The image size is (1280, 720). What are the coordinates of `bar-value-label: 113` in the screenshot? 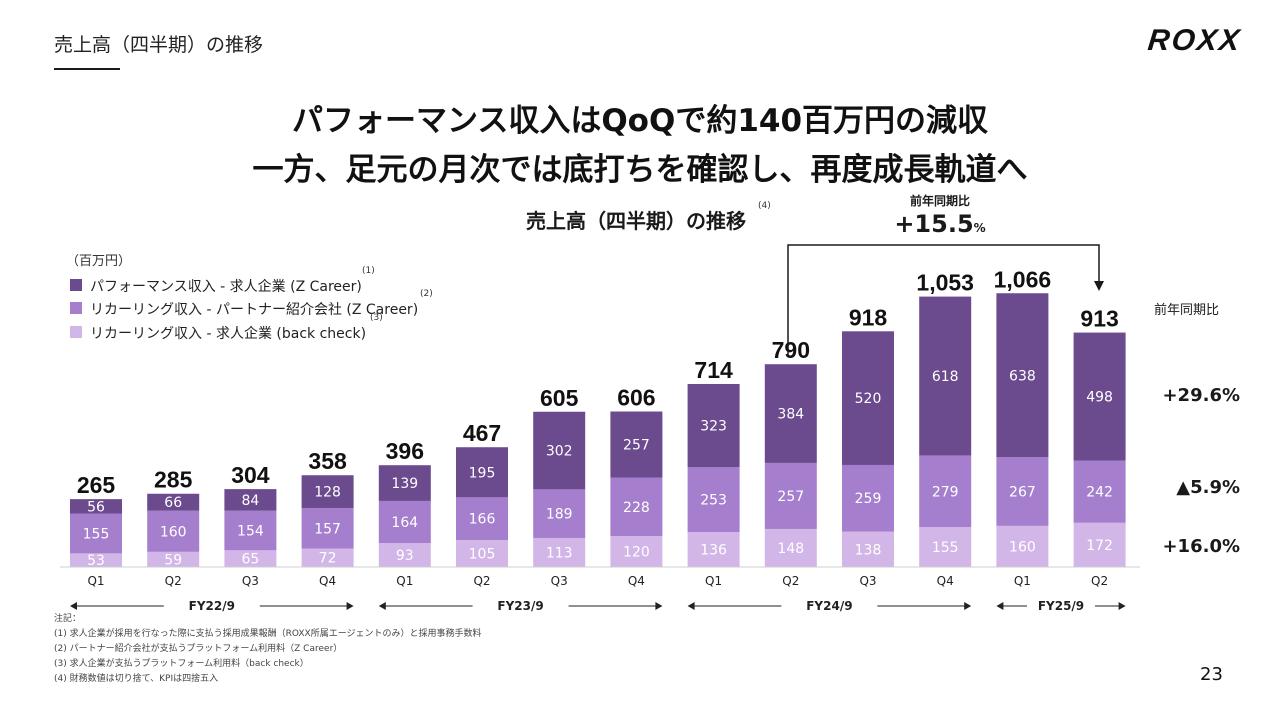 It's located at (559, 553).